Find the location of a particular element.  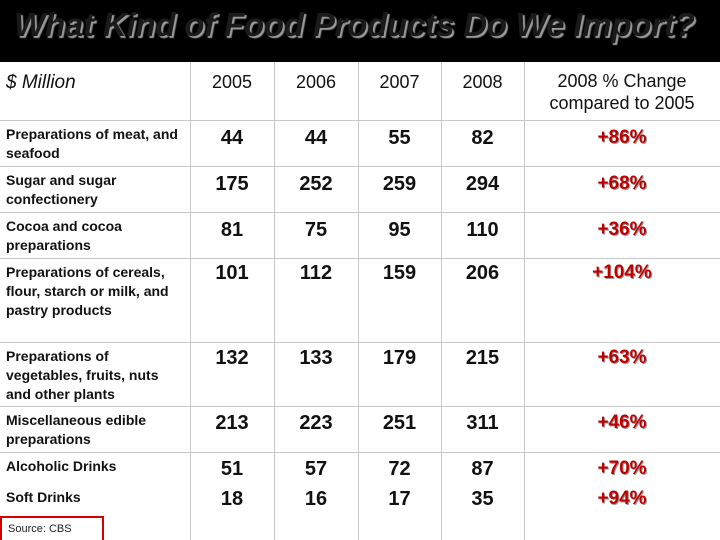

cell-cocoa-change: +36% is located at coordinates (622, 229).